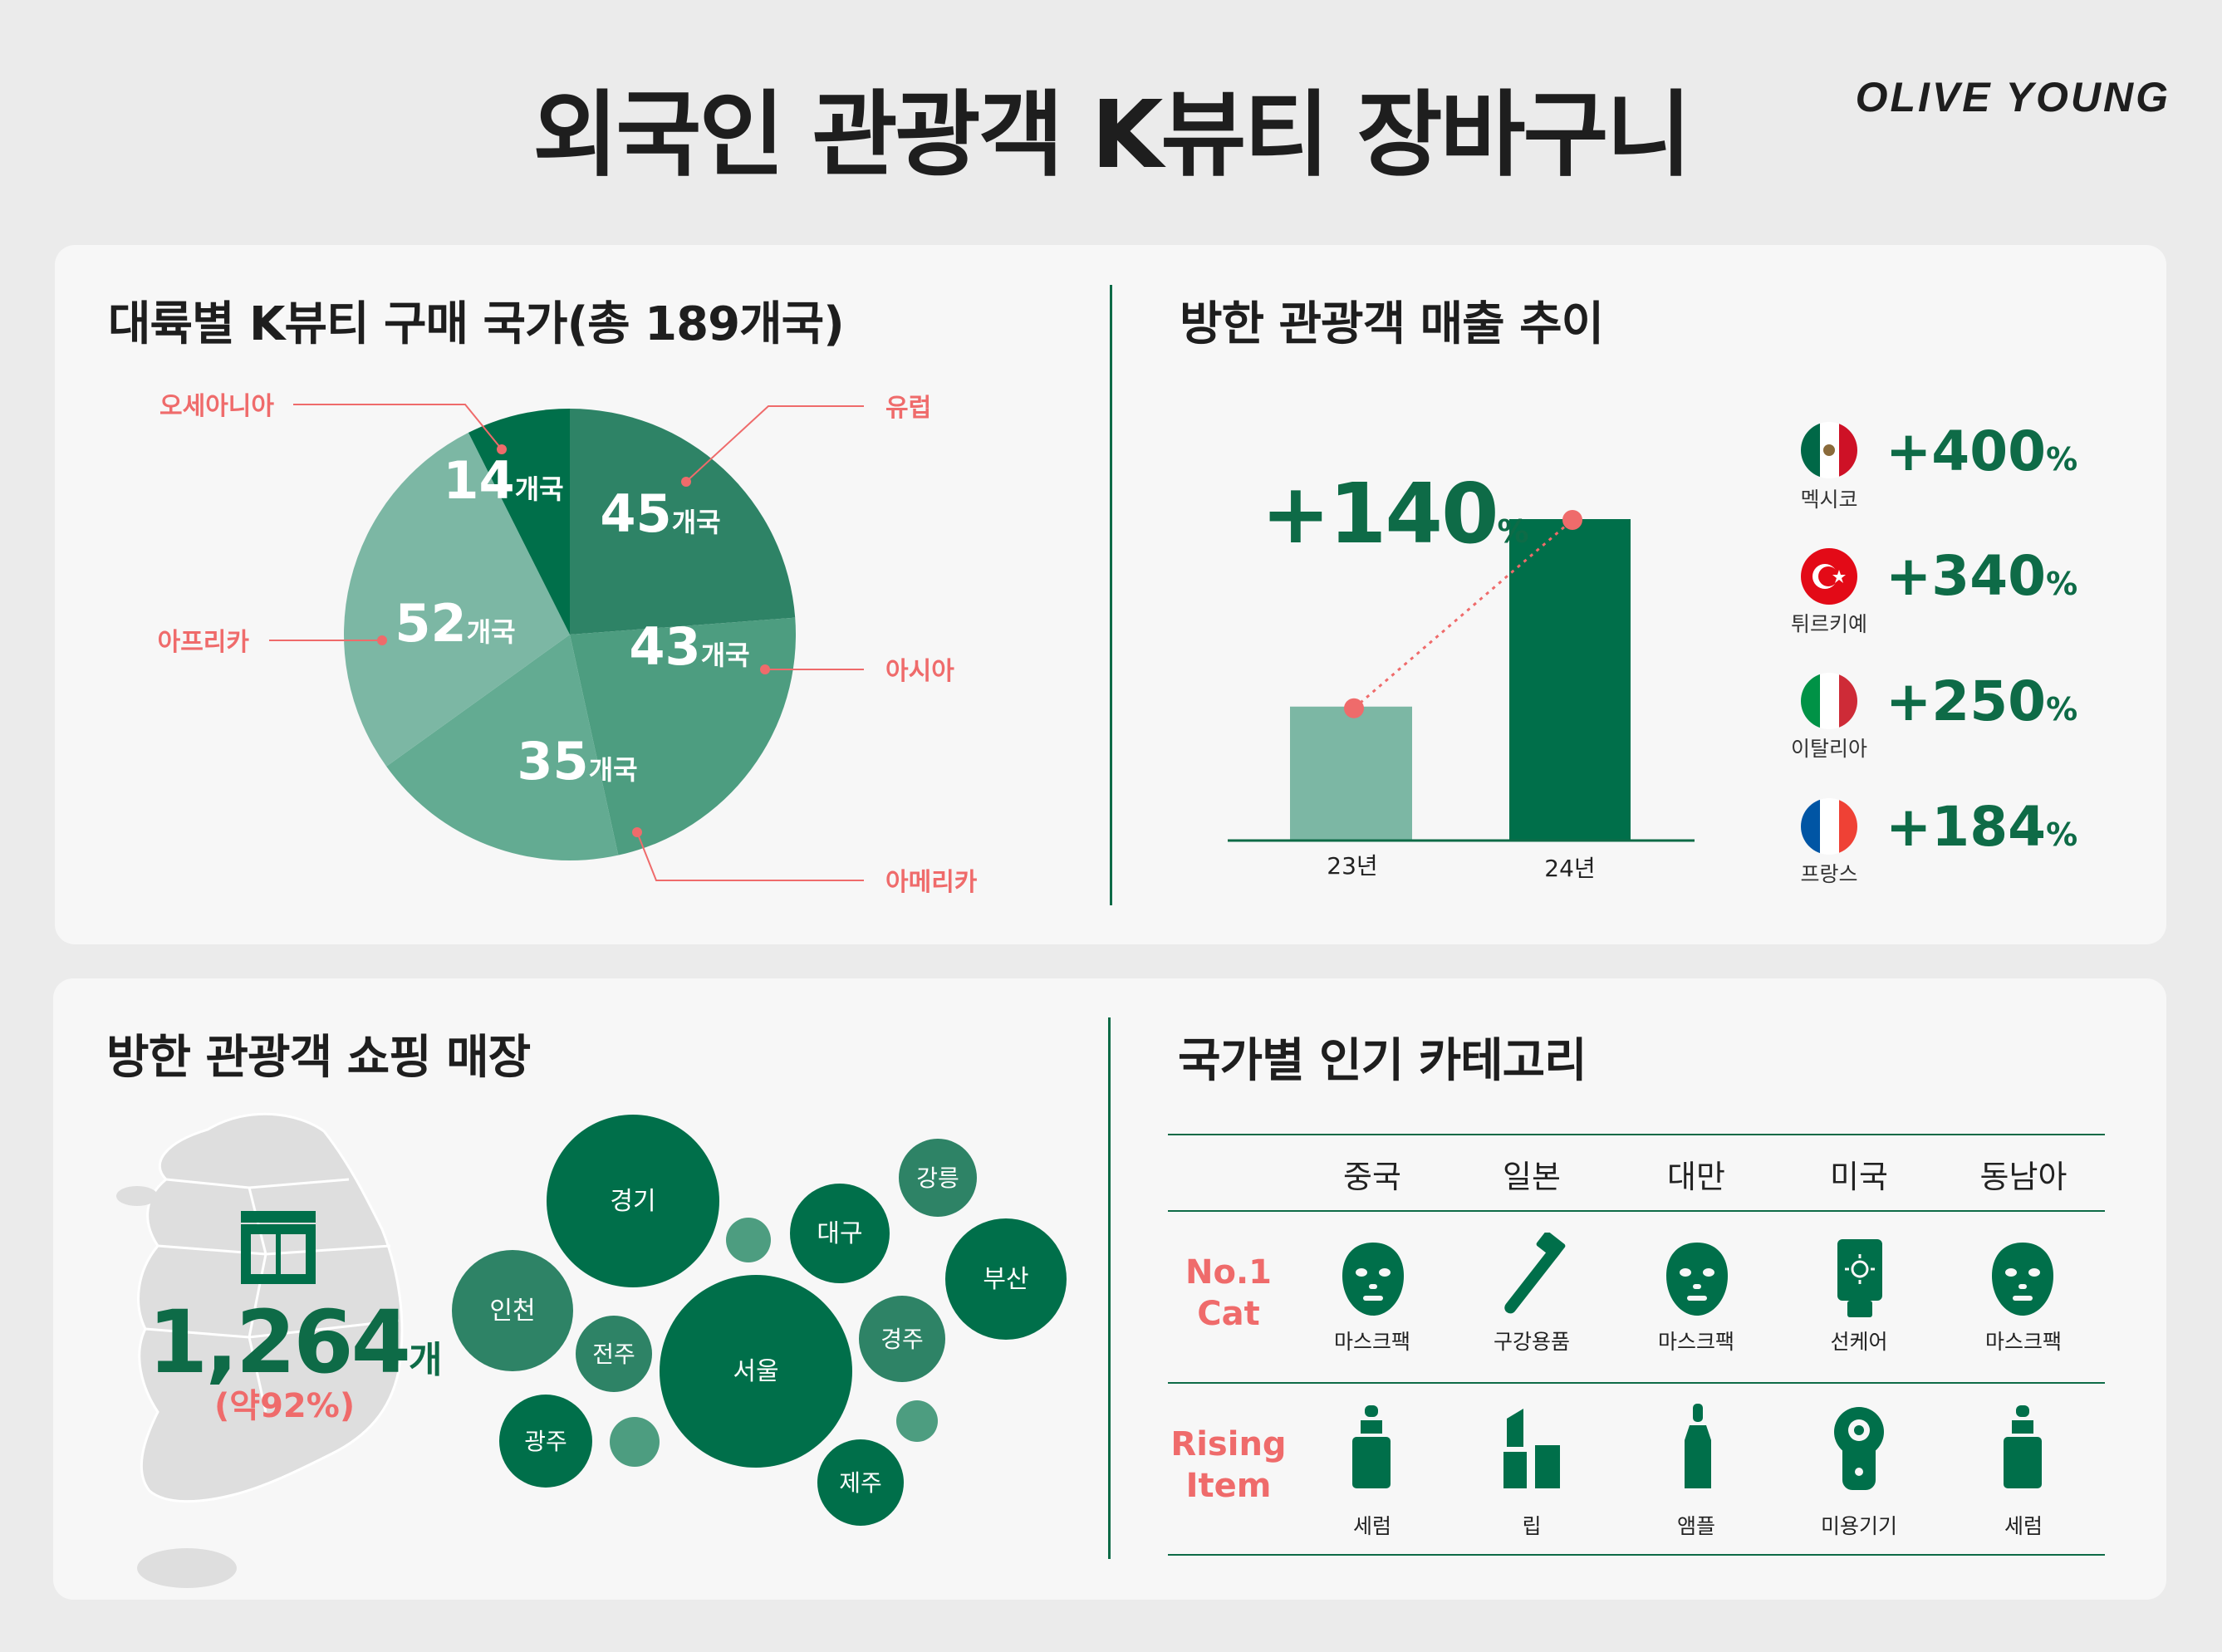 This screenshot has width=2222, height=1652. I want to click on pie-category-label-4: 오세아니아, so click(216, 406).